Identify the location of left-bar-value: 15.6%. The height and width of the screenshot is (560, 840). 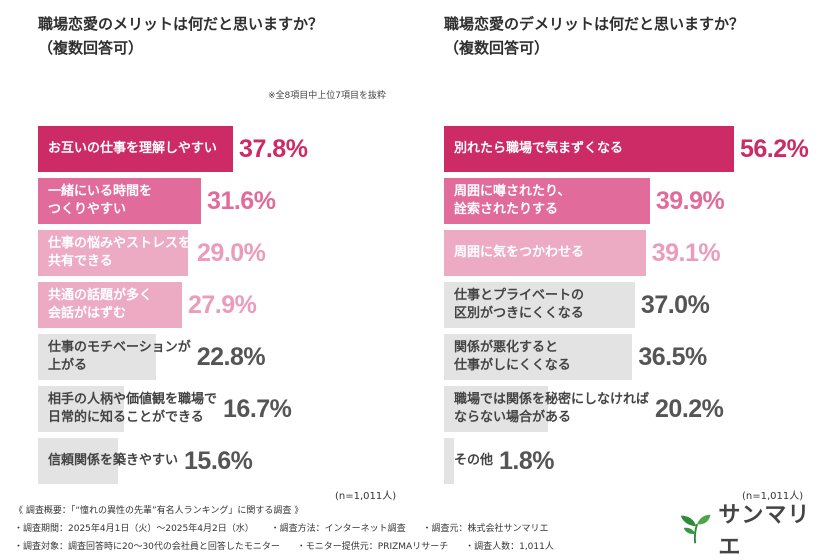
(218, 460).